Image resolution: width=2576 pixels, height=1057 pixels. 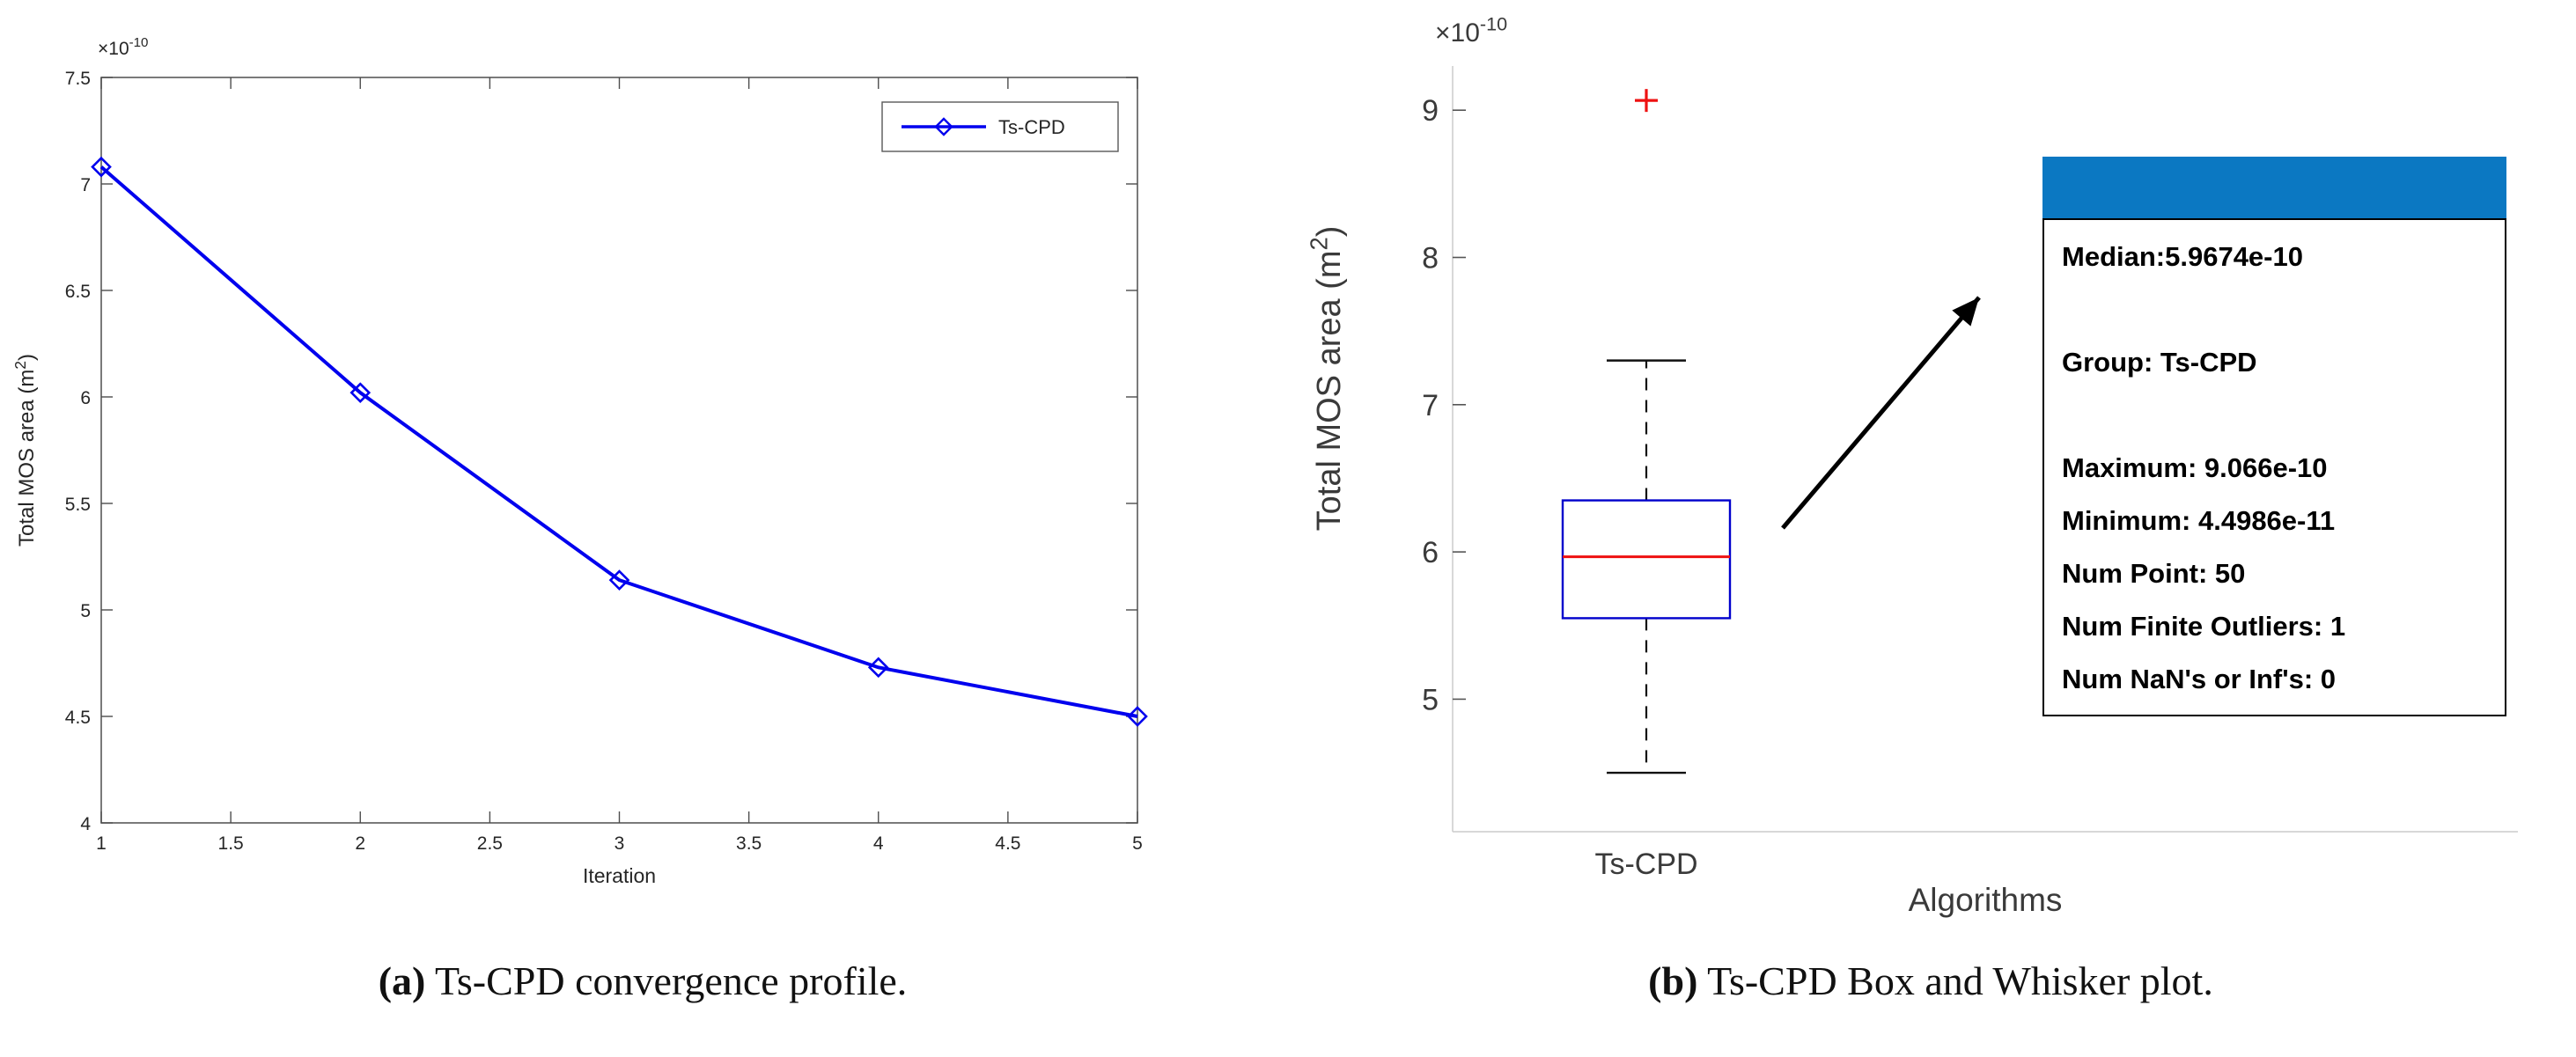 What do you see at coordinates (1965, 312) in the screenshot?
I see `annotation-arrow-head` at bounding box center [1965, 312].